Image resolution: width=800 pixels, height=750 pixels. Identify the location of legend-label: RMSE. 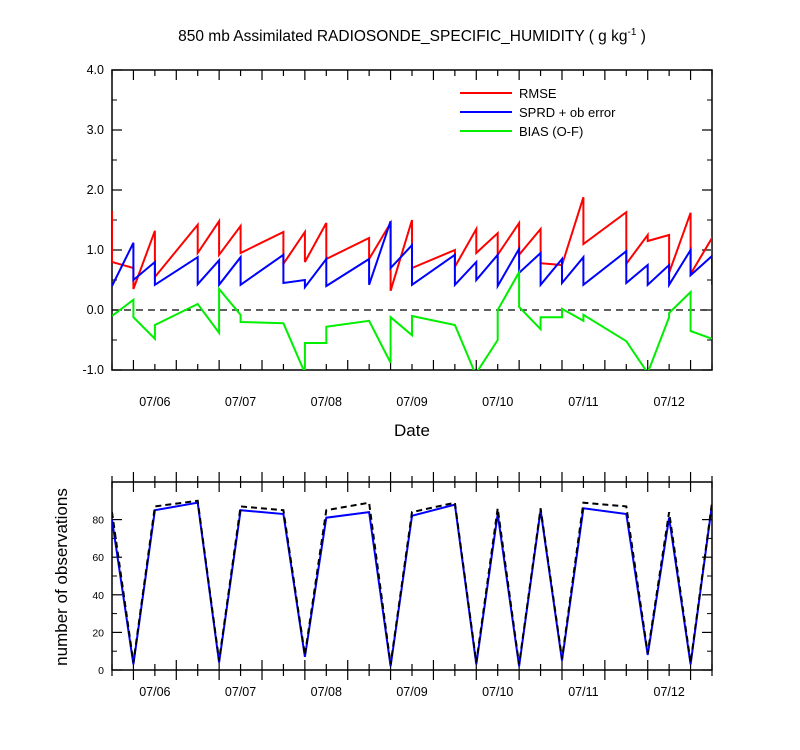
(538, 93).